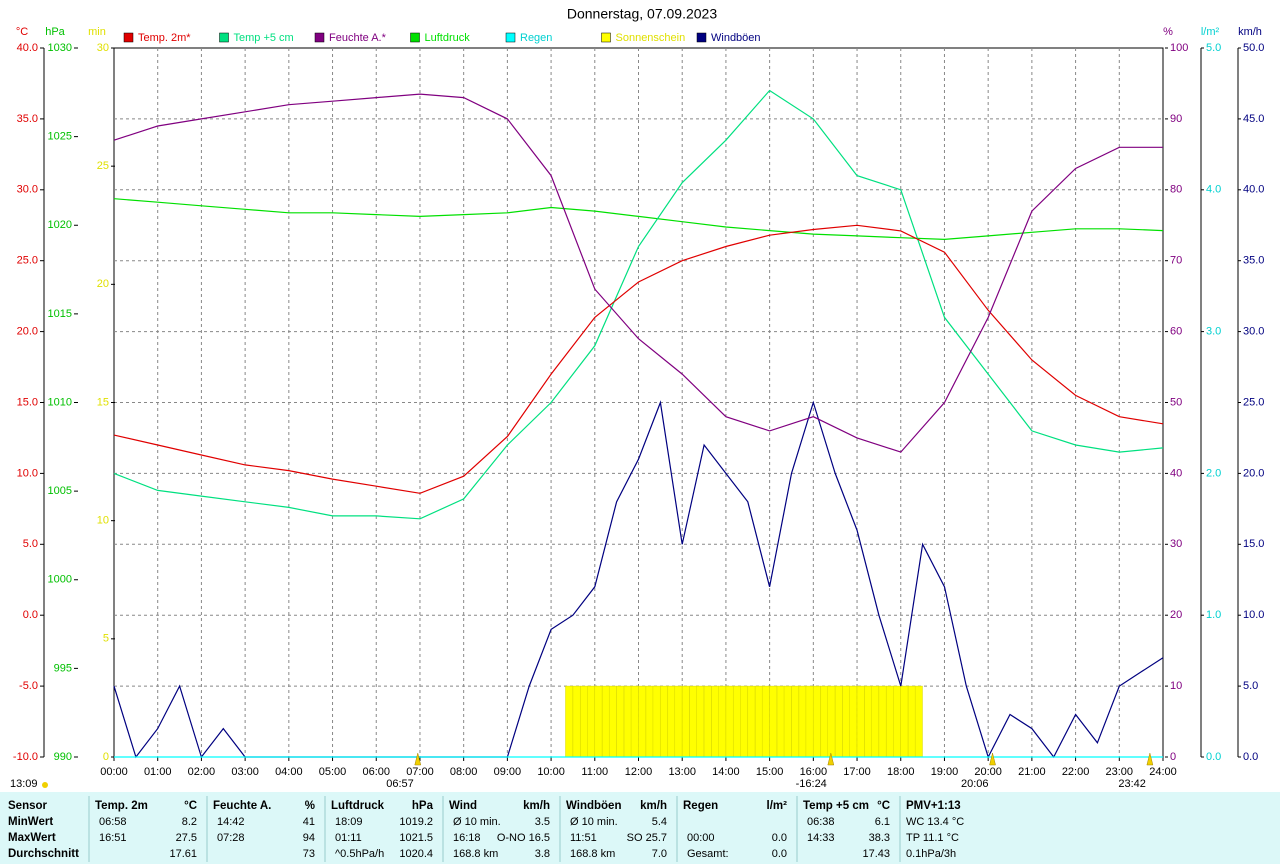 The height and width of the screenshot is (864, 1280). Describe the element at coordinates (1250, 32) in the screenshot. I see `axis-title: km/h` at that location.